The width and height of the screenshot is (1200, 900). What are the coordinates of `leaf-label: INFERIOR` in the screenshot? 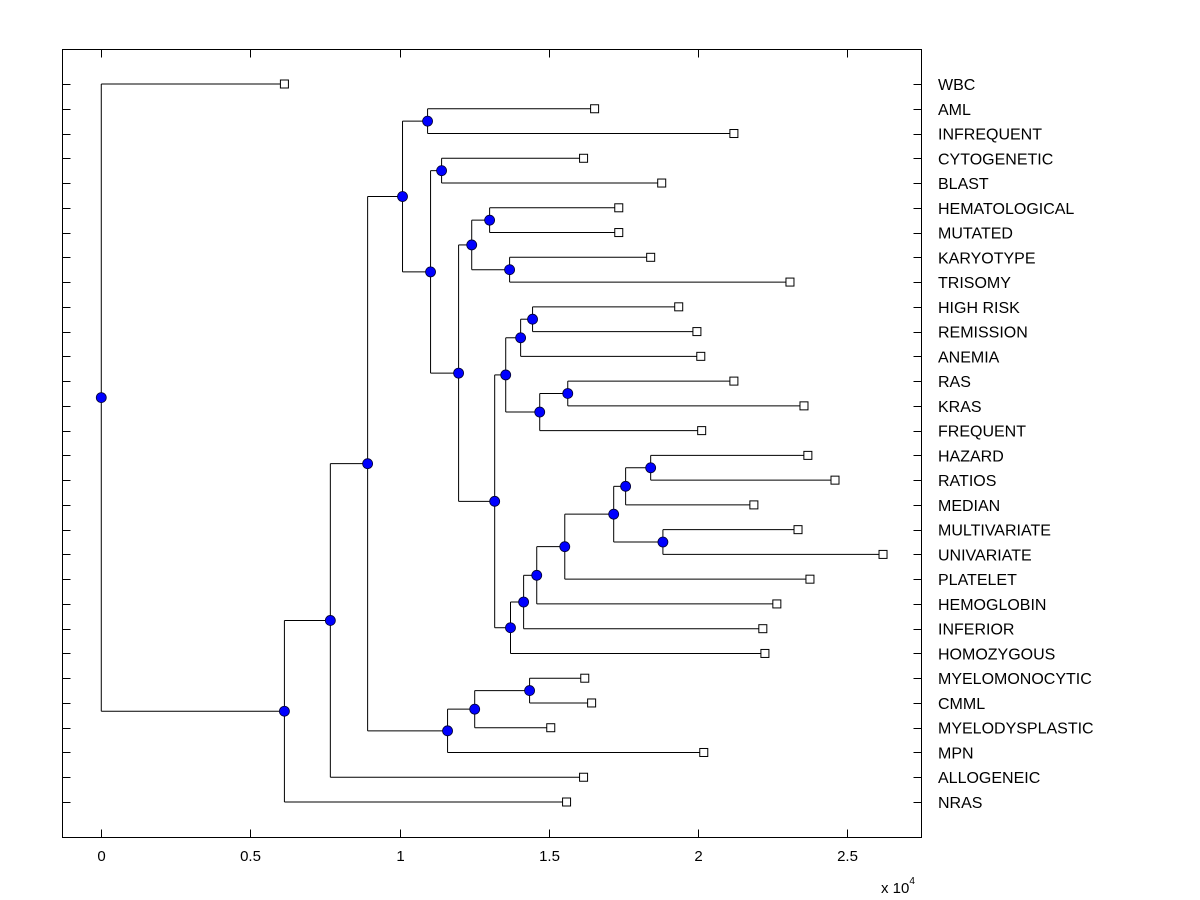 It's located at (976, 630).